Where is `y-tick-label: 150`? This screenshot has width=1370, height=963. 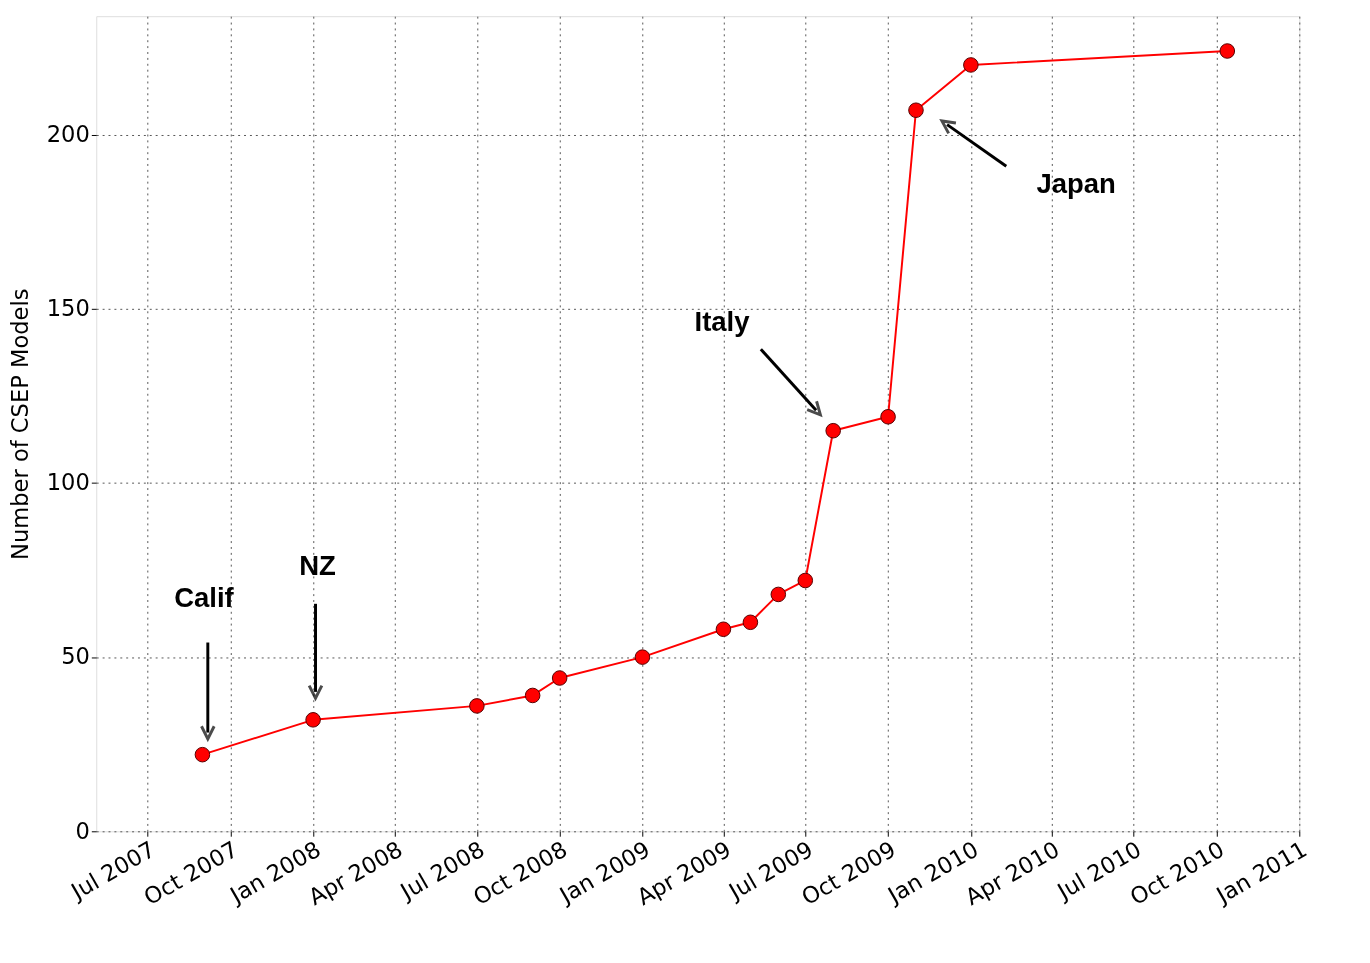 y-tick-label: 150 is located at coordinates (68, 308).